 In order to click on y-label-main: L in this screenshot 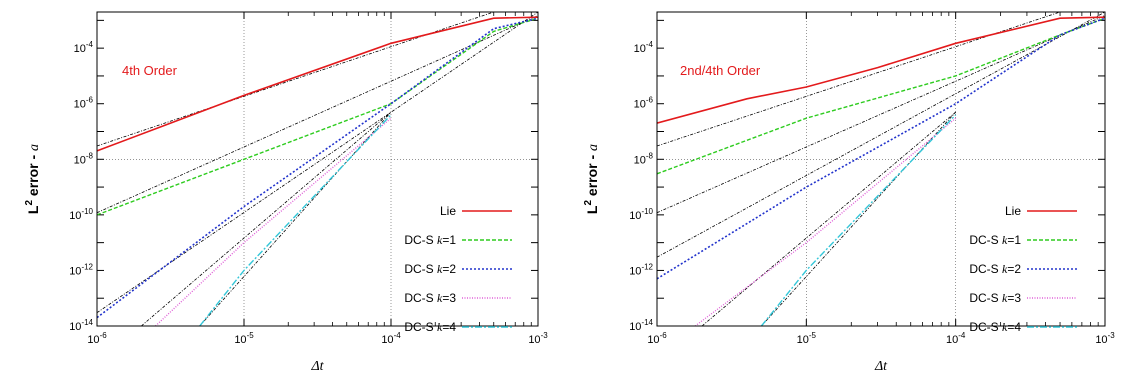, I will do `click(592, 209)`.